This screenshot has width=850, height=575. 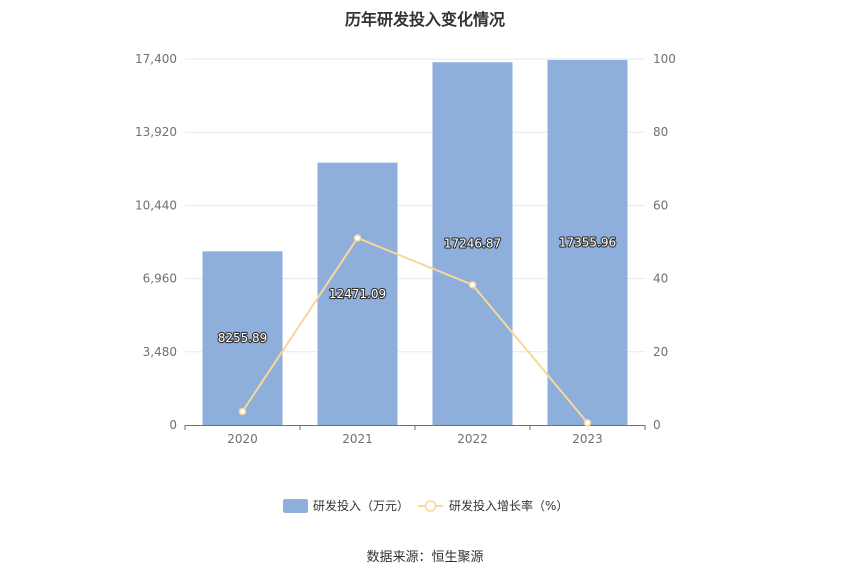 I want to click on y-right-tick-label: 0, so click(x=657, y=425).